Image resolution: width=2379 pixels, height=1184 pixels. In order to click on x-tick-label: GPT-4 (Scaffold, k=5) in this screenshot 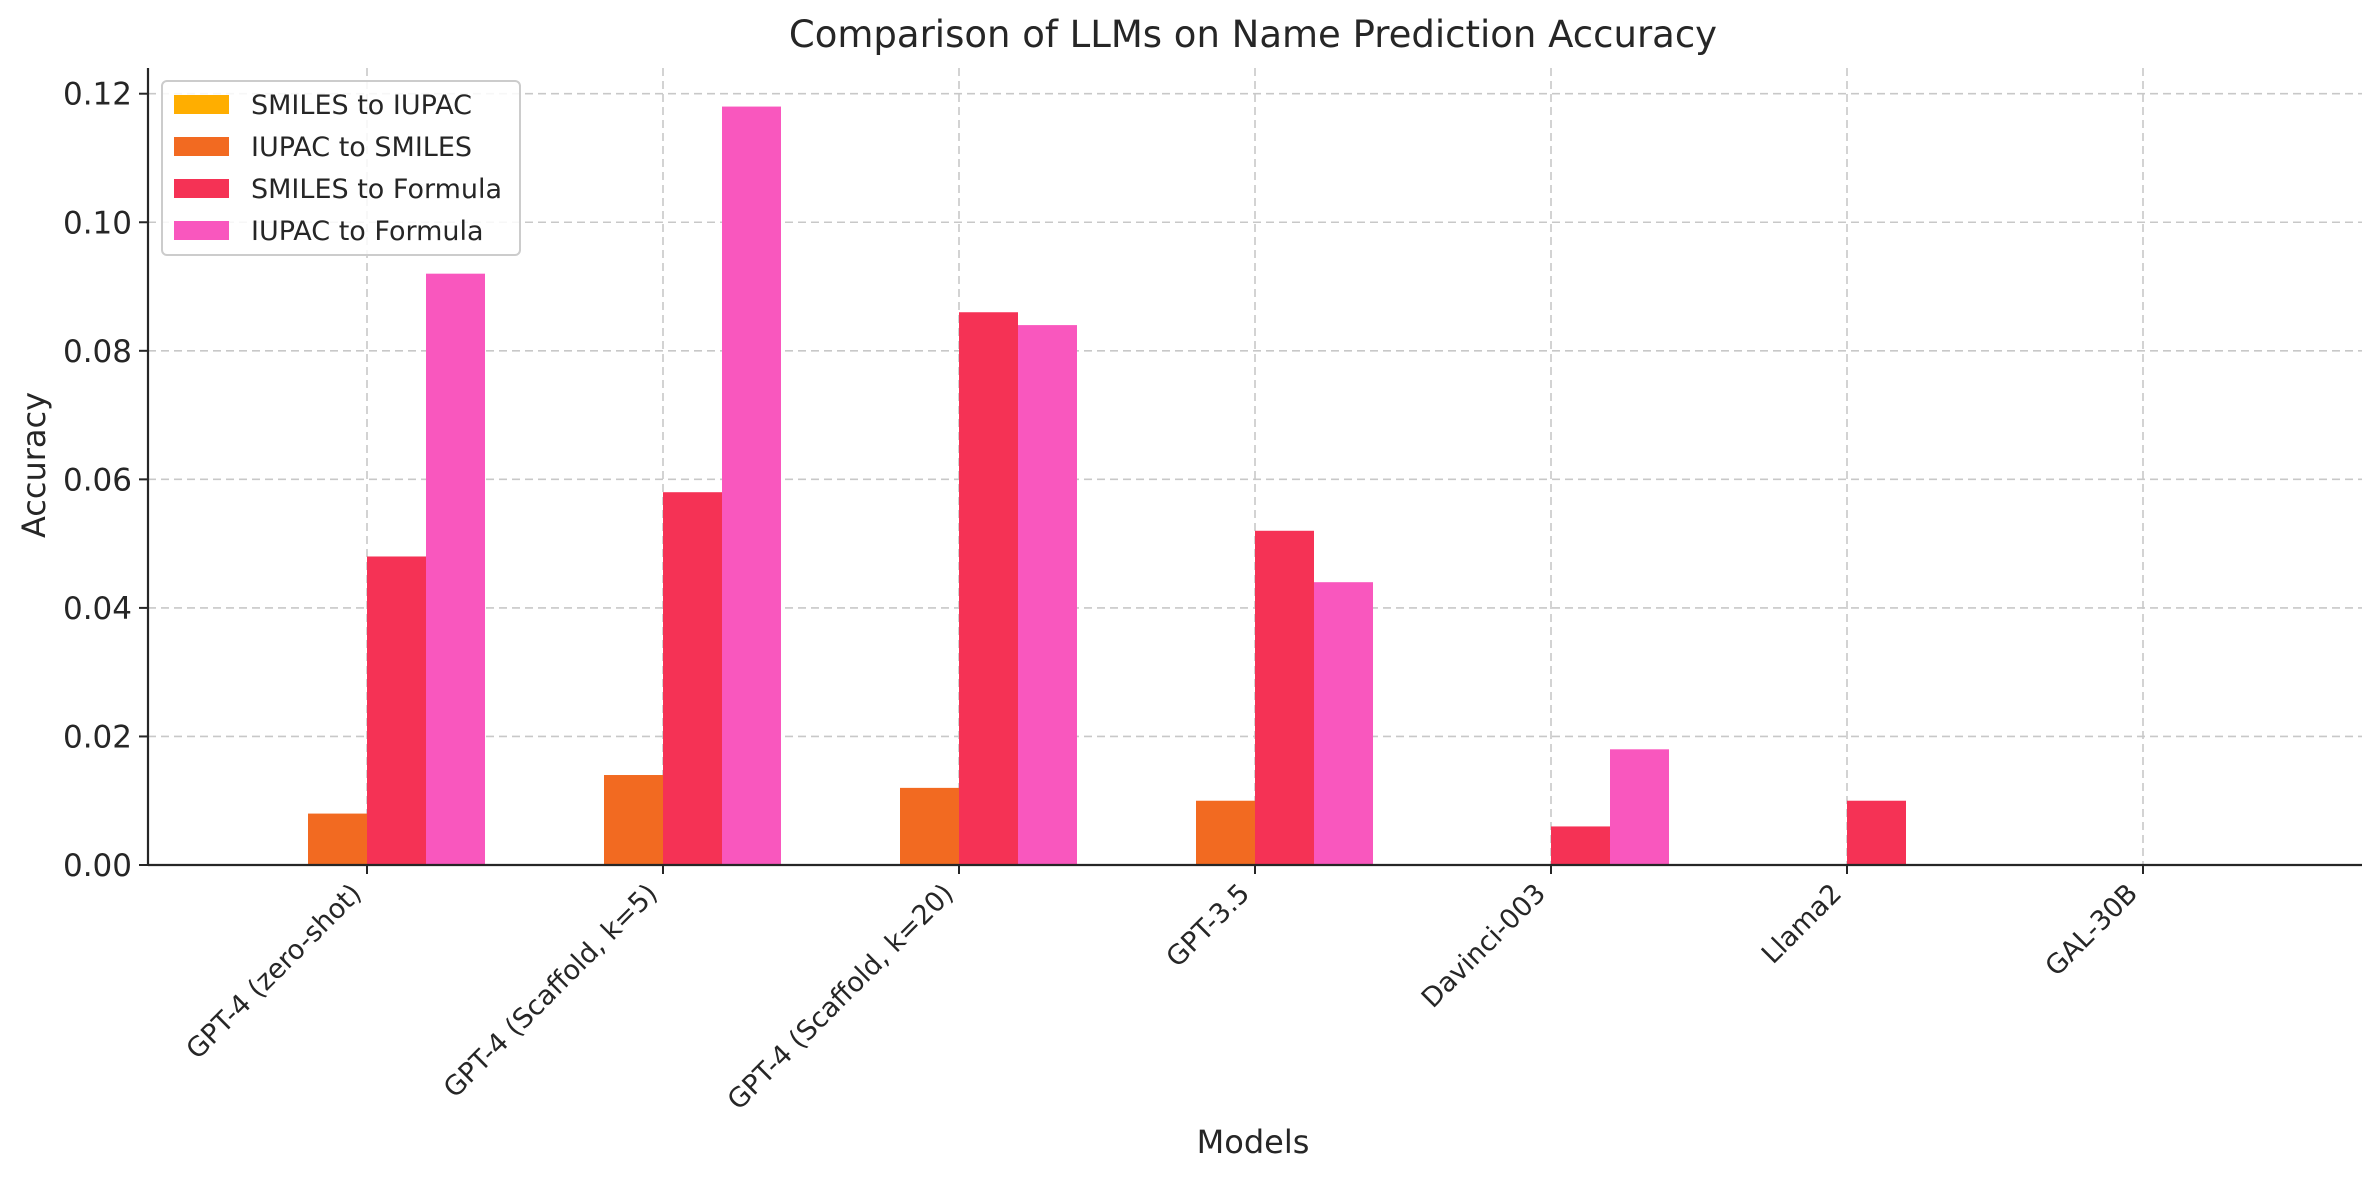, I will do `click(551, 991)`.